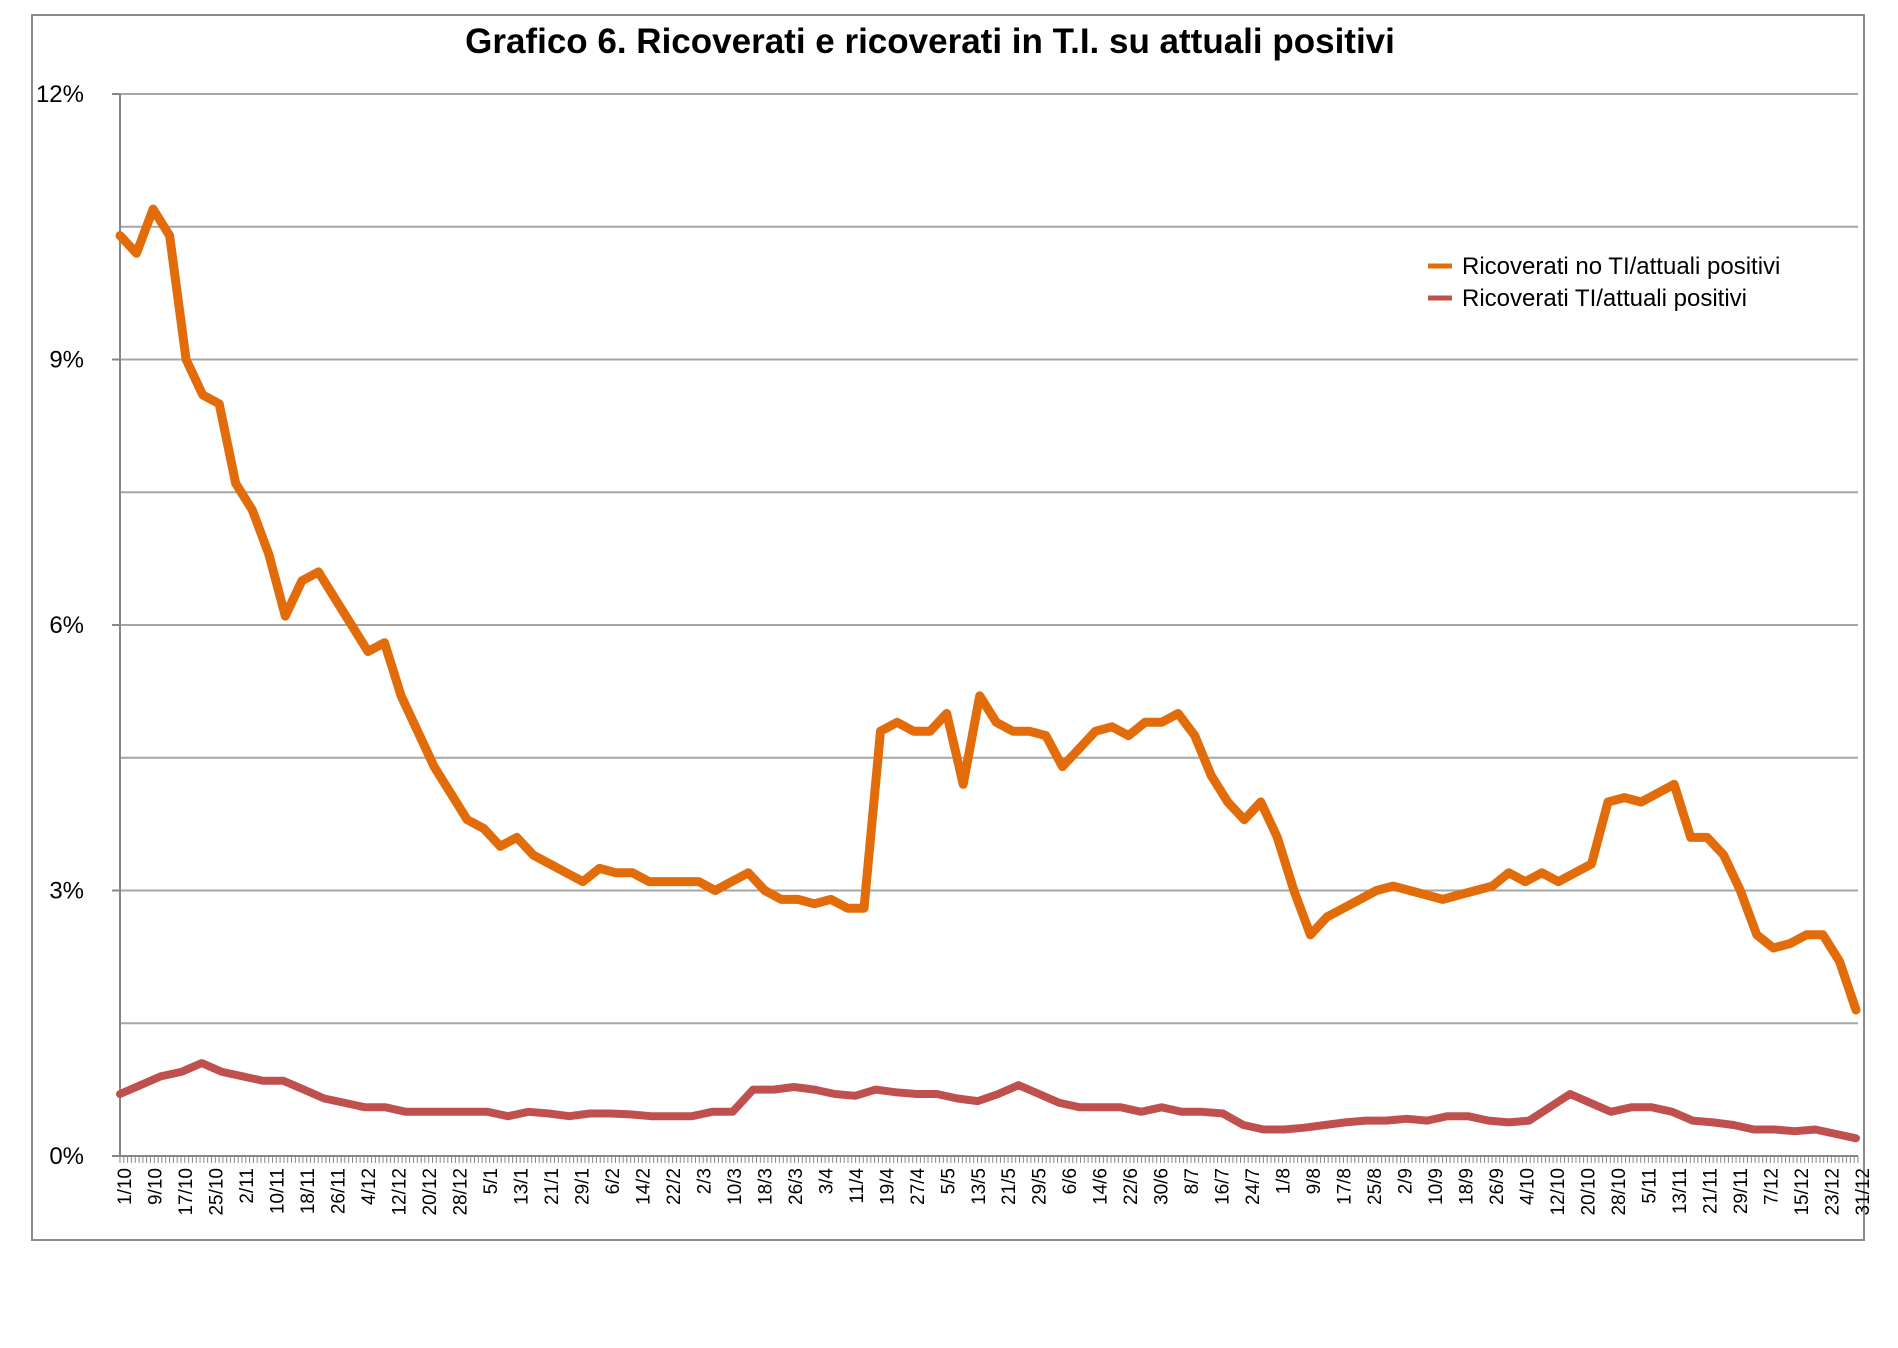  What do you see at coordinates (1101, 1186) in the screenshot?
I see `x-tick-label-32: 14/6` at bounding box center [1101, 1186].